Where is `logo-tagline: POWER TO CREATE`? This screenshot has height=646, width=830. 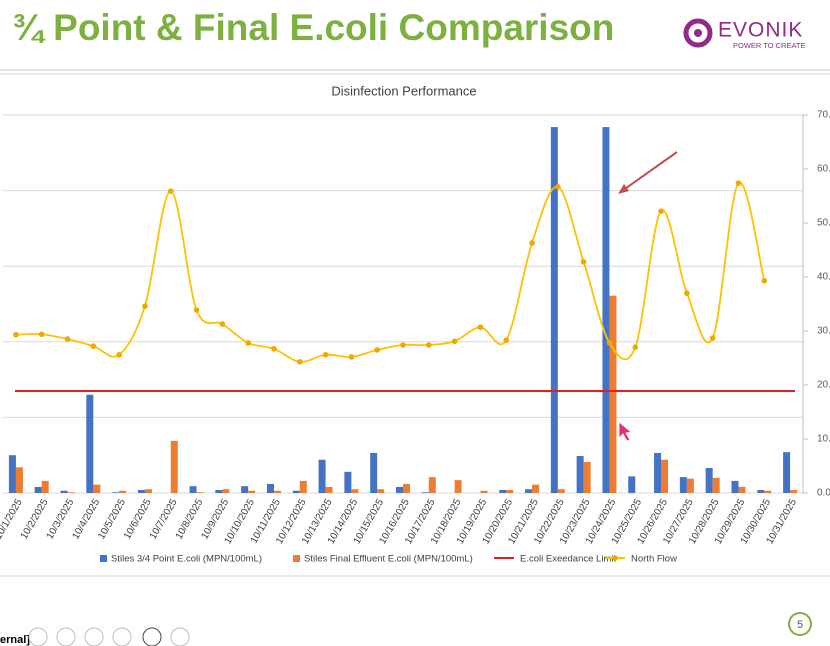 logo-tagline: POWER TO CREATE is located at coordinates (769, 45).